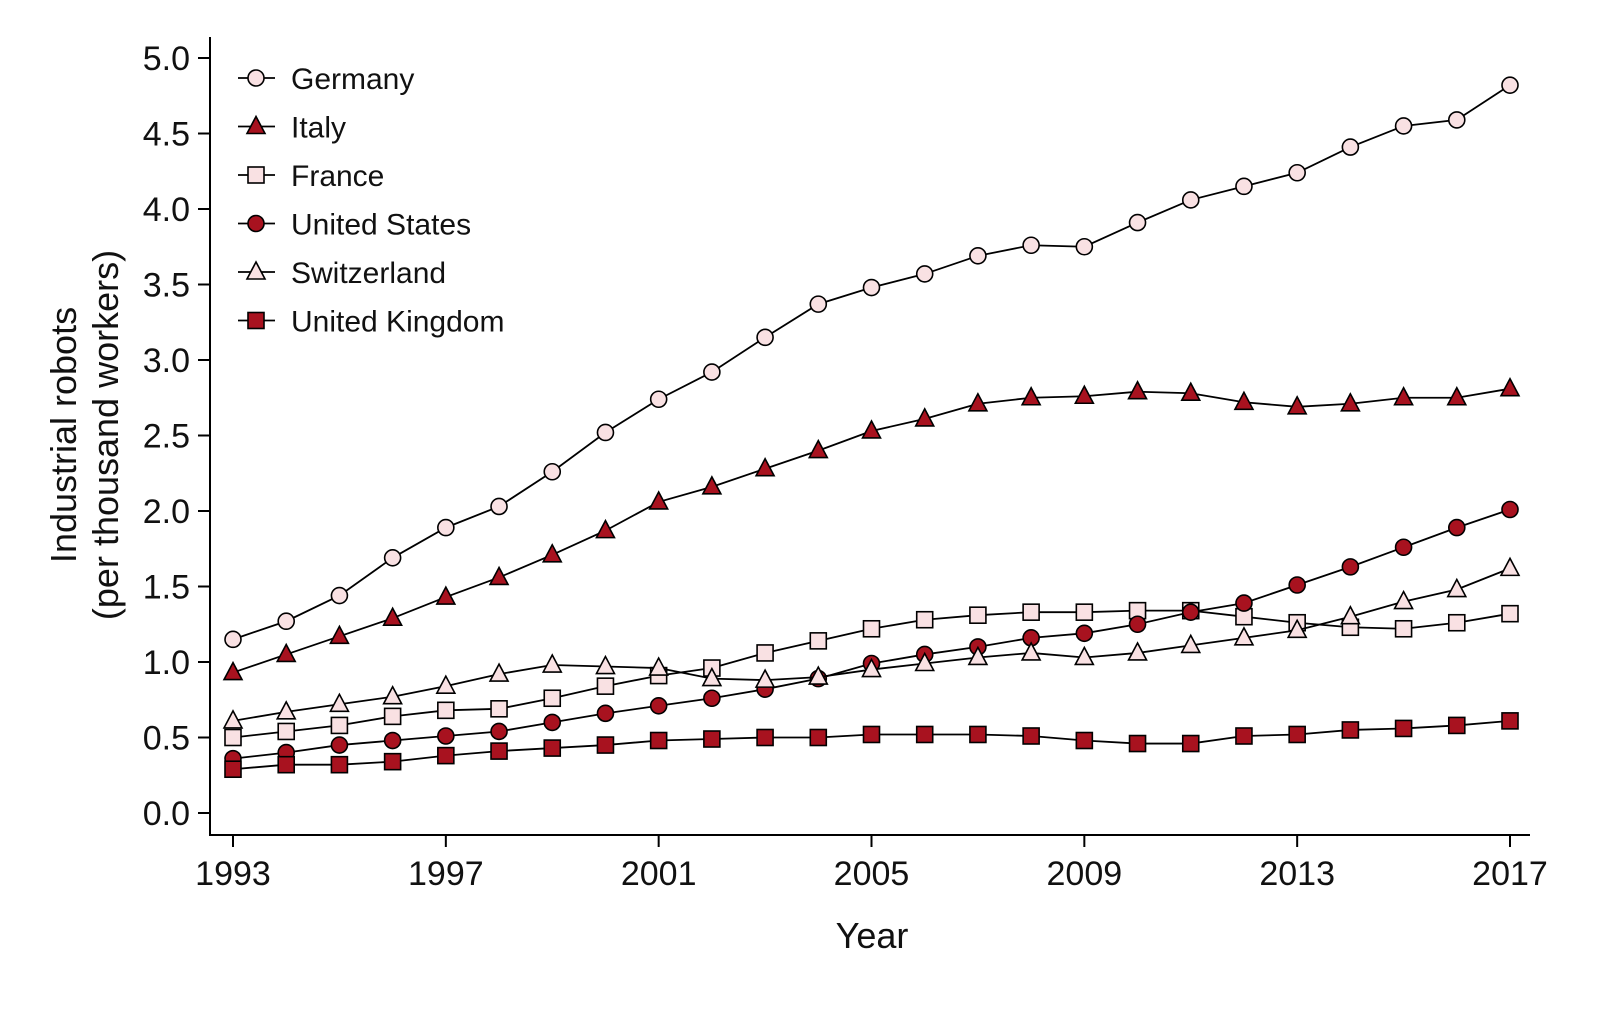 The width and height of the screenshot is (1600, 1018). What do you see at coordinates (105, 435) in the screenshot?
I see `y-axis-title-line2: (per thousand workers)` at bounding box center [105, 435].